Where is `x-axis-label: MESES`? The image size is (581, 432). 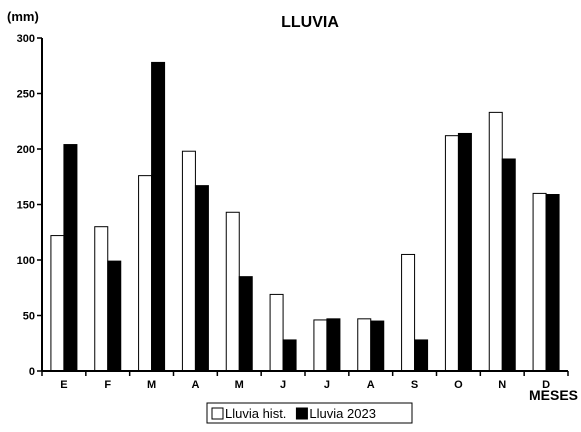 x-axis-label: MESES is located at coordinates (553, 395).